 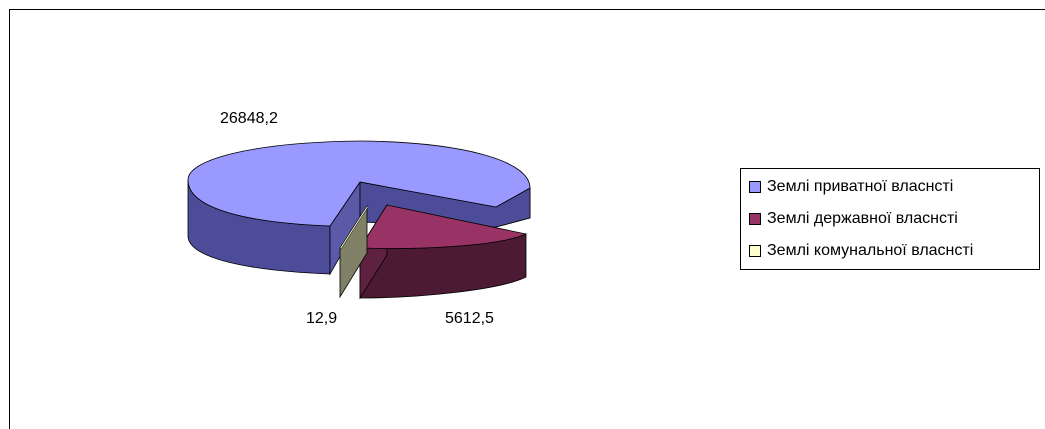 I want to click on legend-item-private: Землі приватної власнсті, so click(x=851, y=187).